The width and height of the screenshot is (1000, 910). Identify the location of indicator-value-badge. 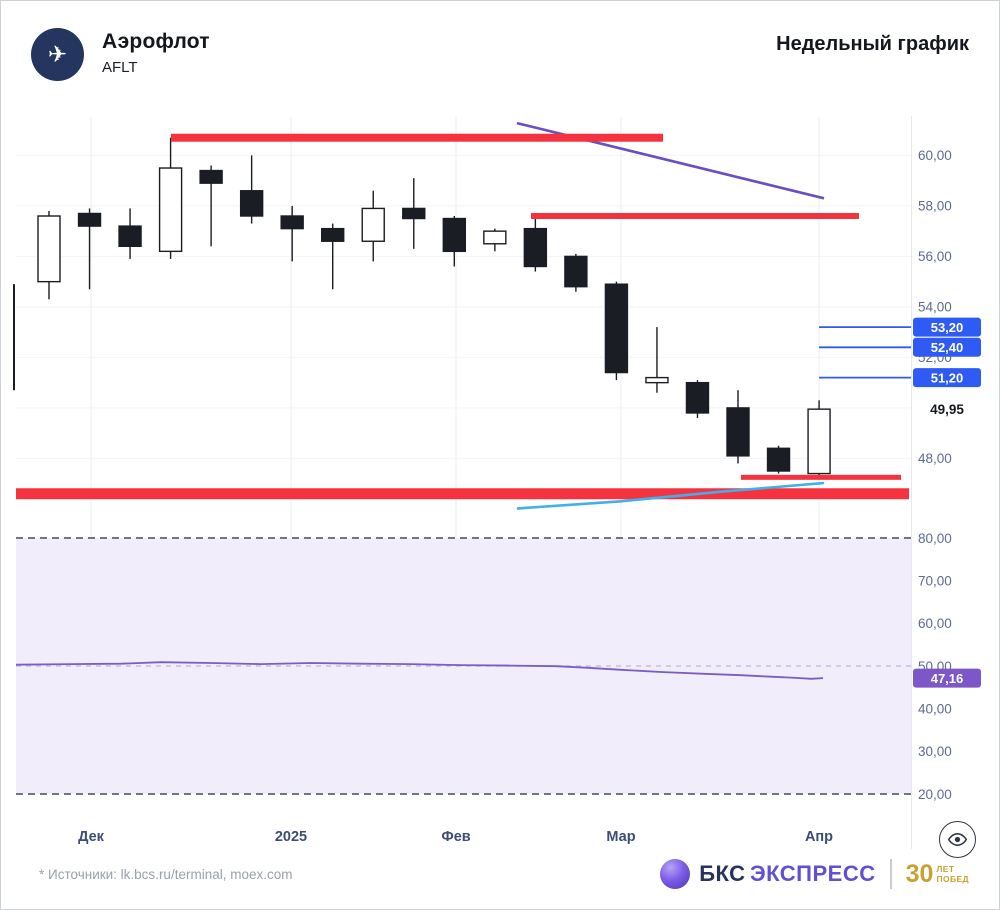
(947, 678).